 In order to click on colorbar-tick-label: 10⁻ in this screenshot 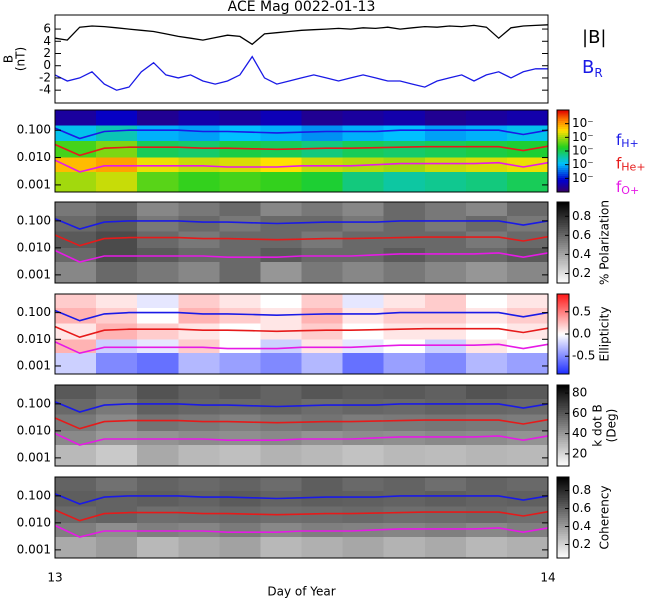, I will do `click(583, 123)`.